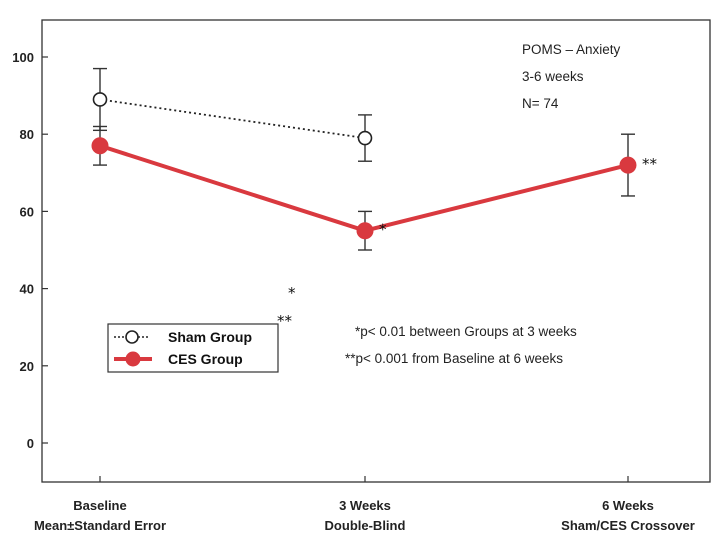 This screenshot has height=548, width=728. What do you see at coordinates (365, 525) in the screenshot?
I see `x-tick-sublabel: Double-Blind` at bounding box center [365, 525].